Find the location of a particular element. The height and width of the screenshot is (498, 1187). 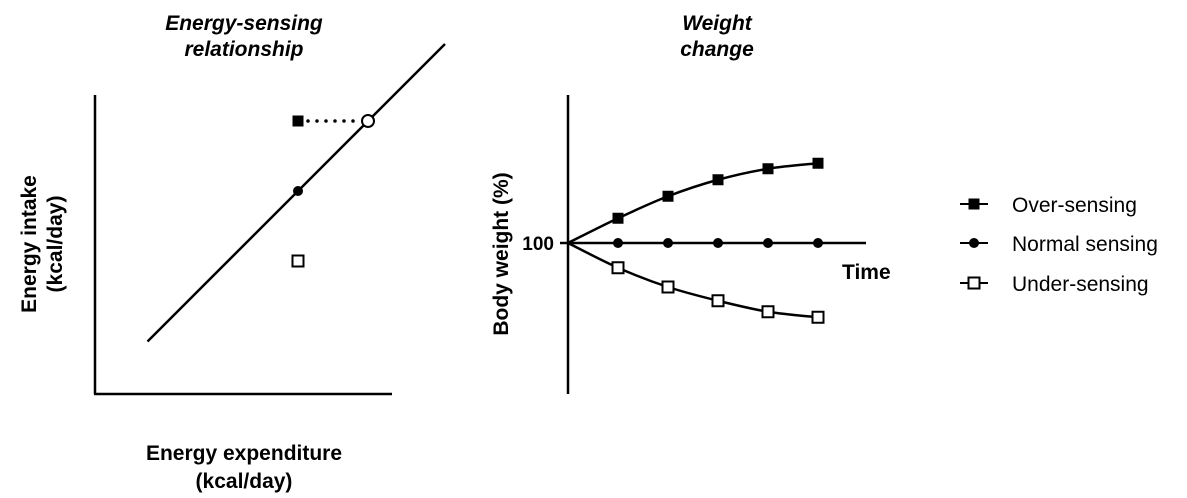

ytick-label-100: 100 is located at coordinates (538, 244).